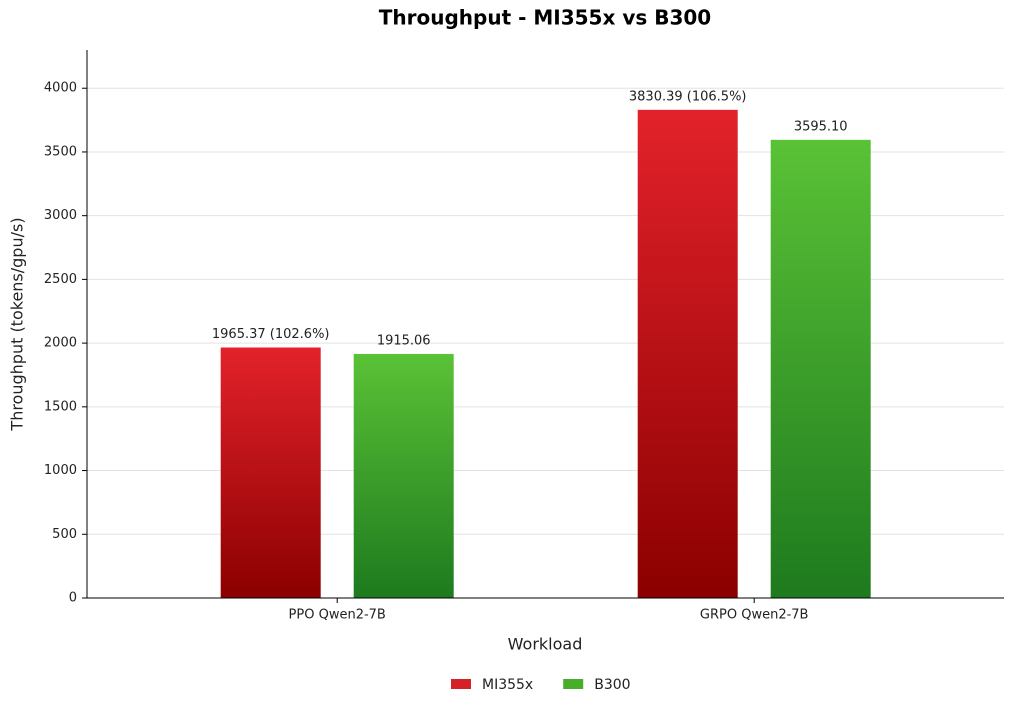  I want to click on x-axis-label: Workload, so click(545, 644).